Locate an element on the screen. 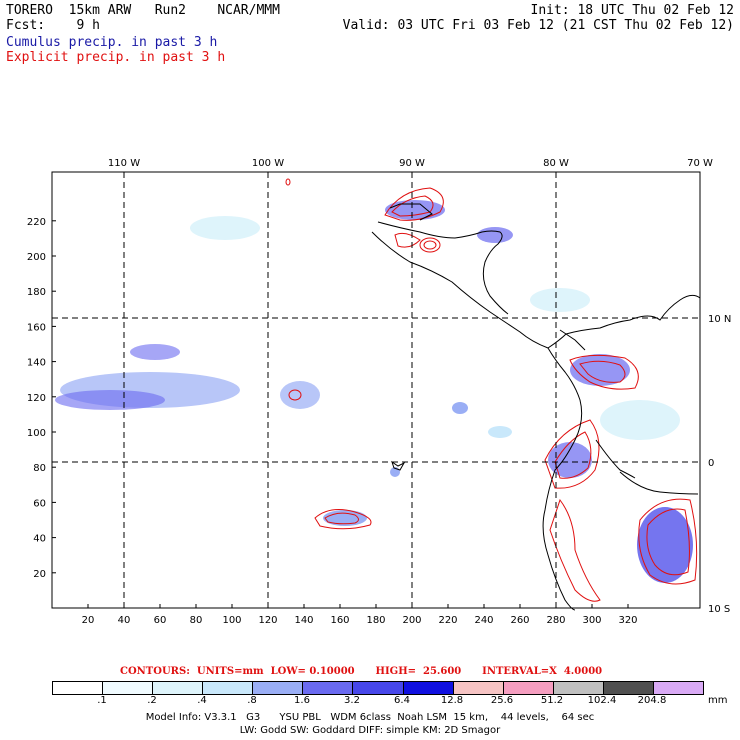 This screenshot has width=740, height=740. y-axis-ticks: 20 40 60 80 100 120 140 160 180 200 220 is located at coordinates (41, 398).